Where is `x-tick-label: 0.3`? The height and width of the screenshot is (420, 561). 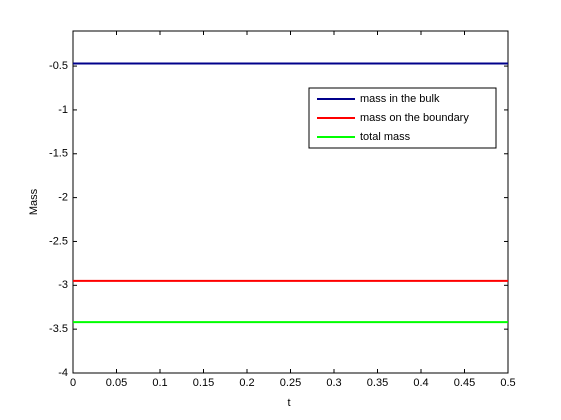
x-tick-label: 0.3 is located at coordinates (333, 383).